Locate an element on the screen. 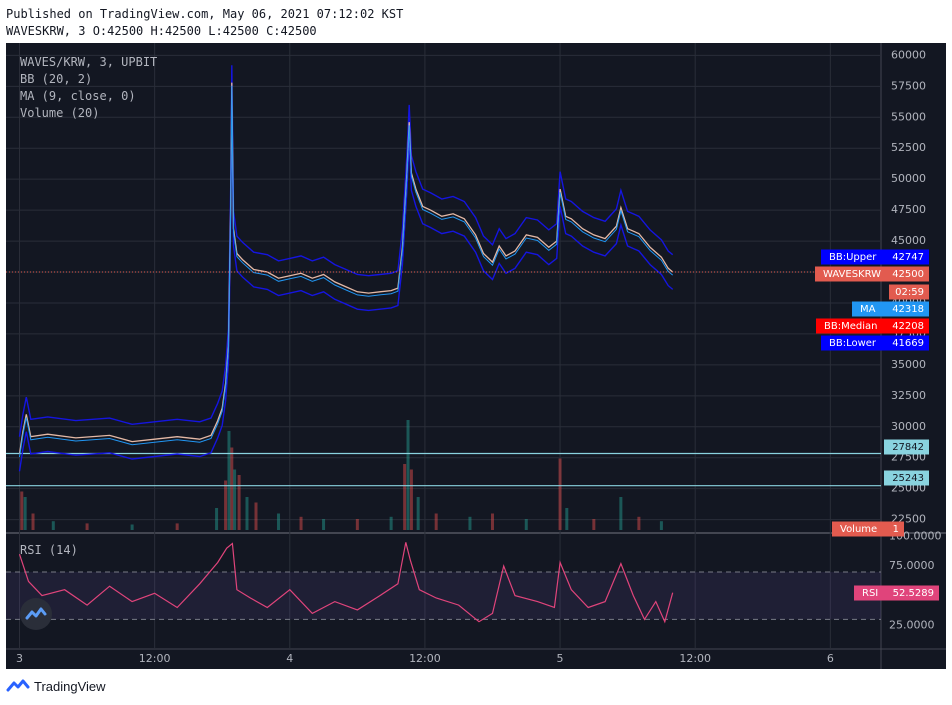  bb-lower-tag-label: BB:Lower is located at coordinates (853, 343).